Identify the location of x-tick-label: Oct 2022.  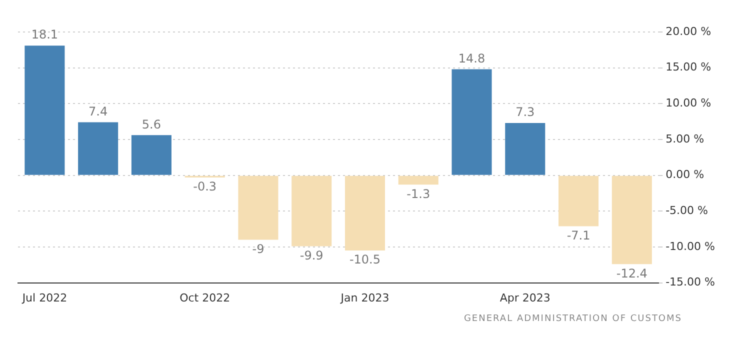
(205, 297).